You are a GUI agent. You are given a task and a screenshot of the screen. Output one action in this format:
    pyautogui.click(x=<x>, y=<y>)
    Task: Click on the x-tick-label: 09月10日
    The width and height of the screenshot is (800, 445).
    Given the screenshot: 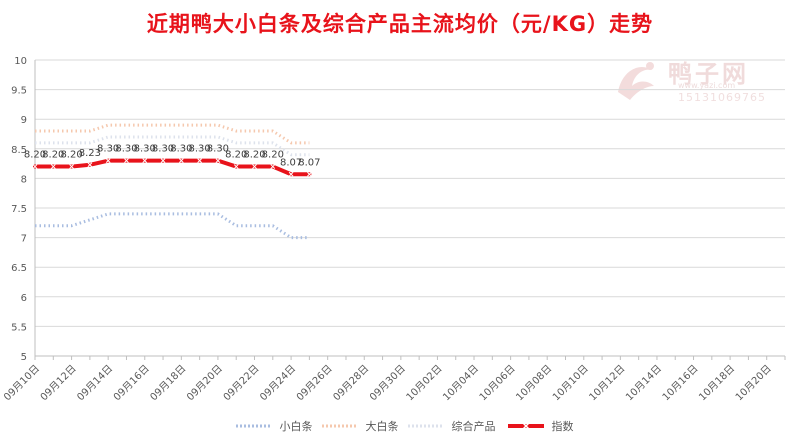 What is the action you would take?
    pyautogui.click(x=21, y=383)
    